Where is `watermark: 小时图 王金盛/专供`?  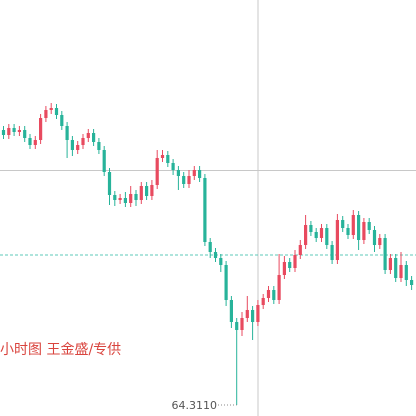
watermark: 小时图 王金盛/专供 is located at coordinates (60, 350).